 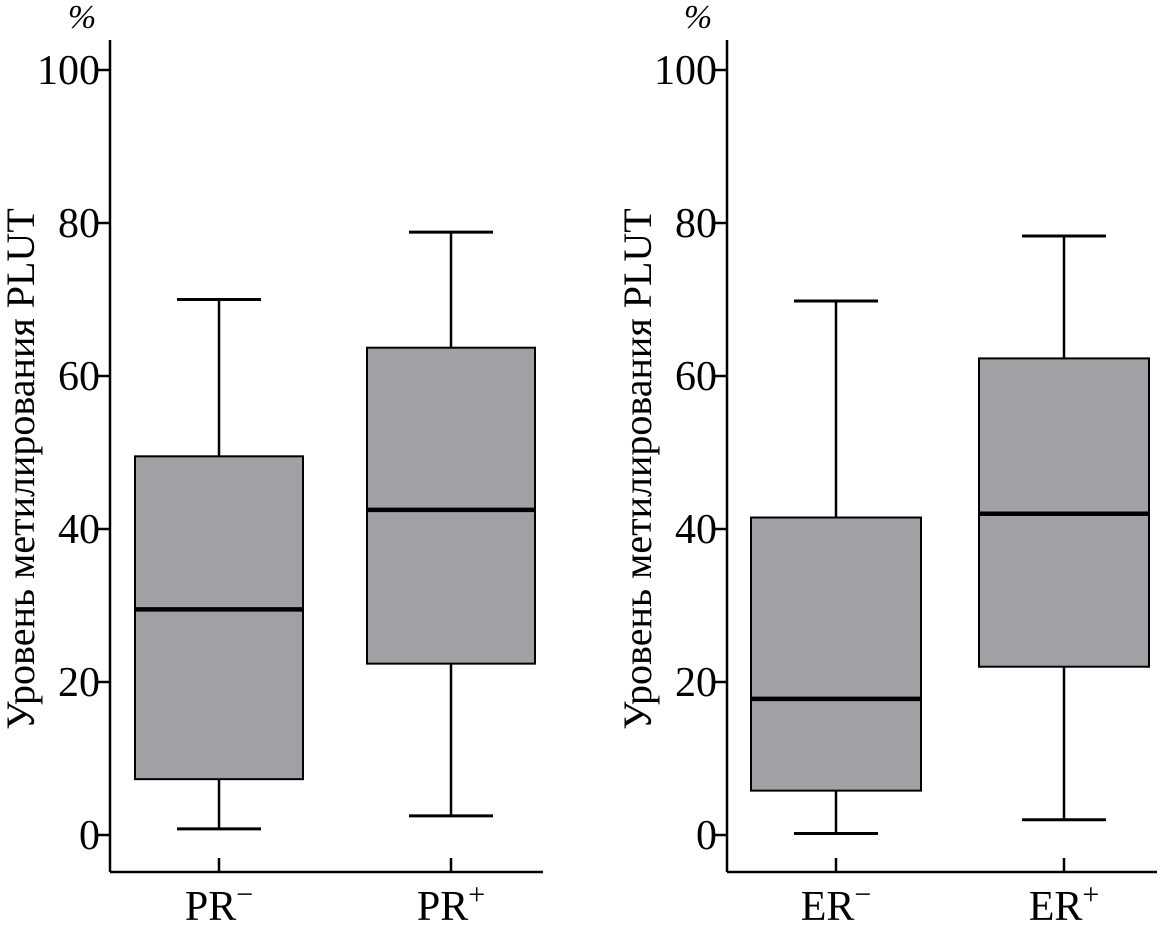 I want to click on x-category-label: ER+, so click(x=1064, y=904).